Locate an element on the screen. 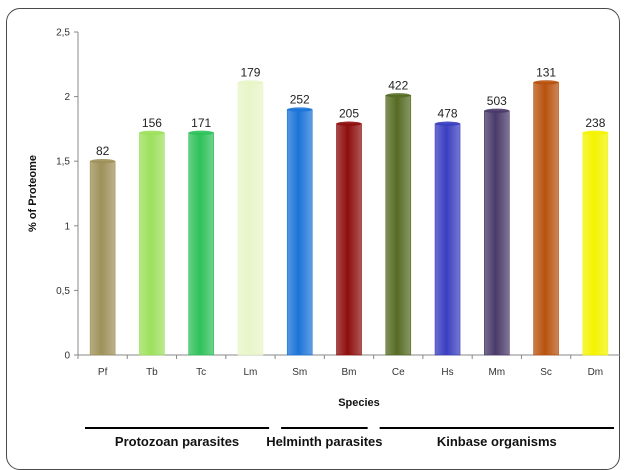  y-tick-label: 1,5 is located at coordinates (63, 162).